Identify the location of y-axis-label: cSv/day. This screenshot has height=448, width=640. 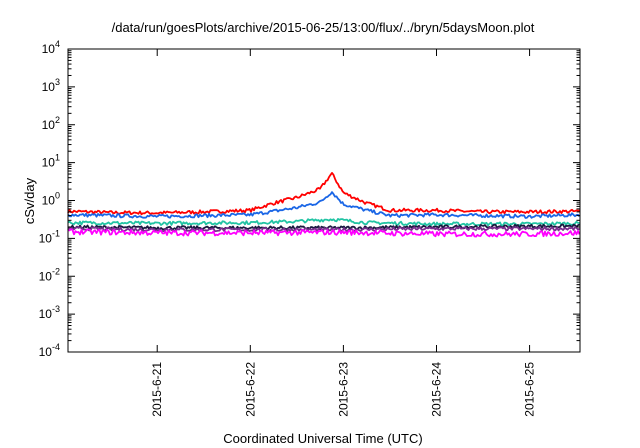
(29, 200).